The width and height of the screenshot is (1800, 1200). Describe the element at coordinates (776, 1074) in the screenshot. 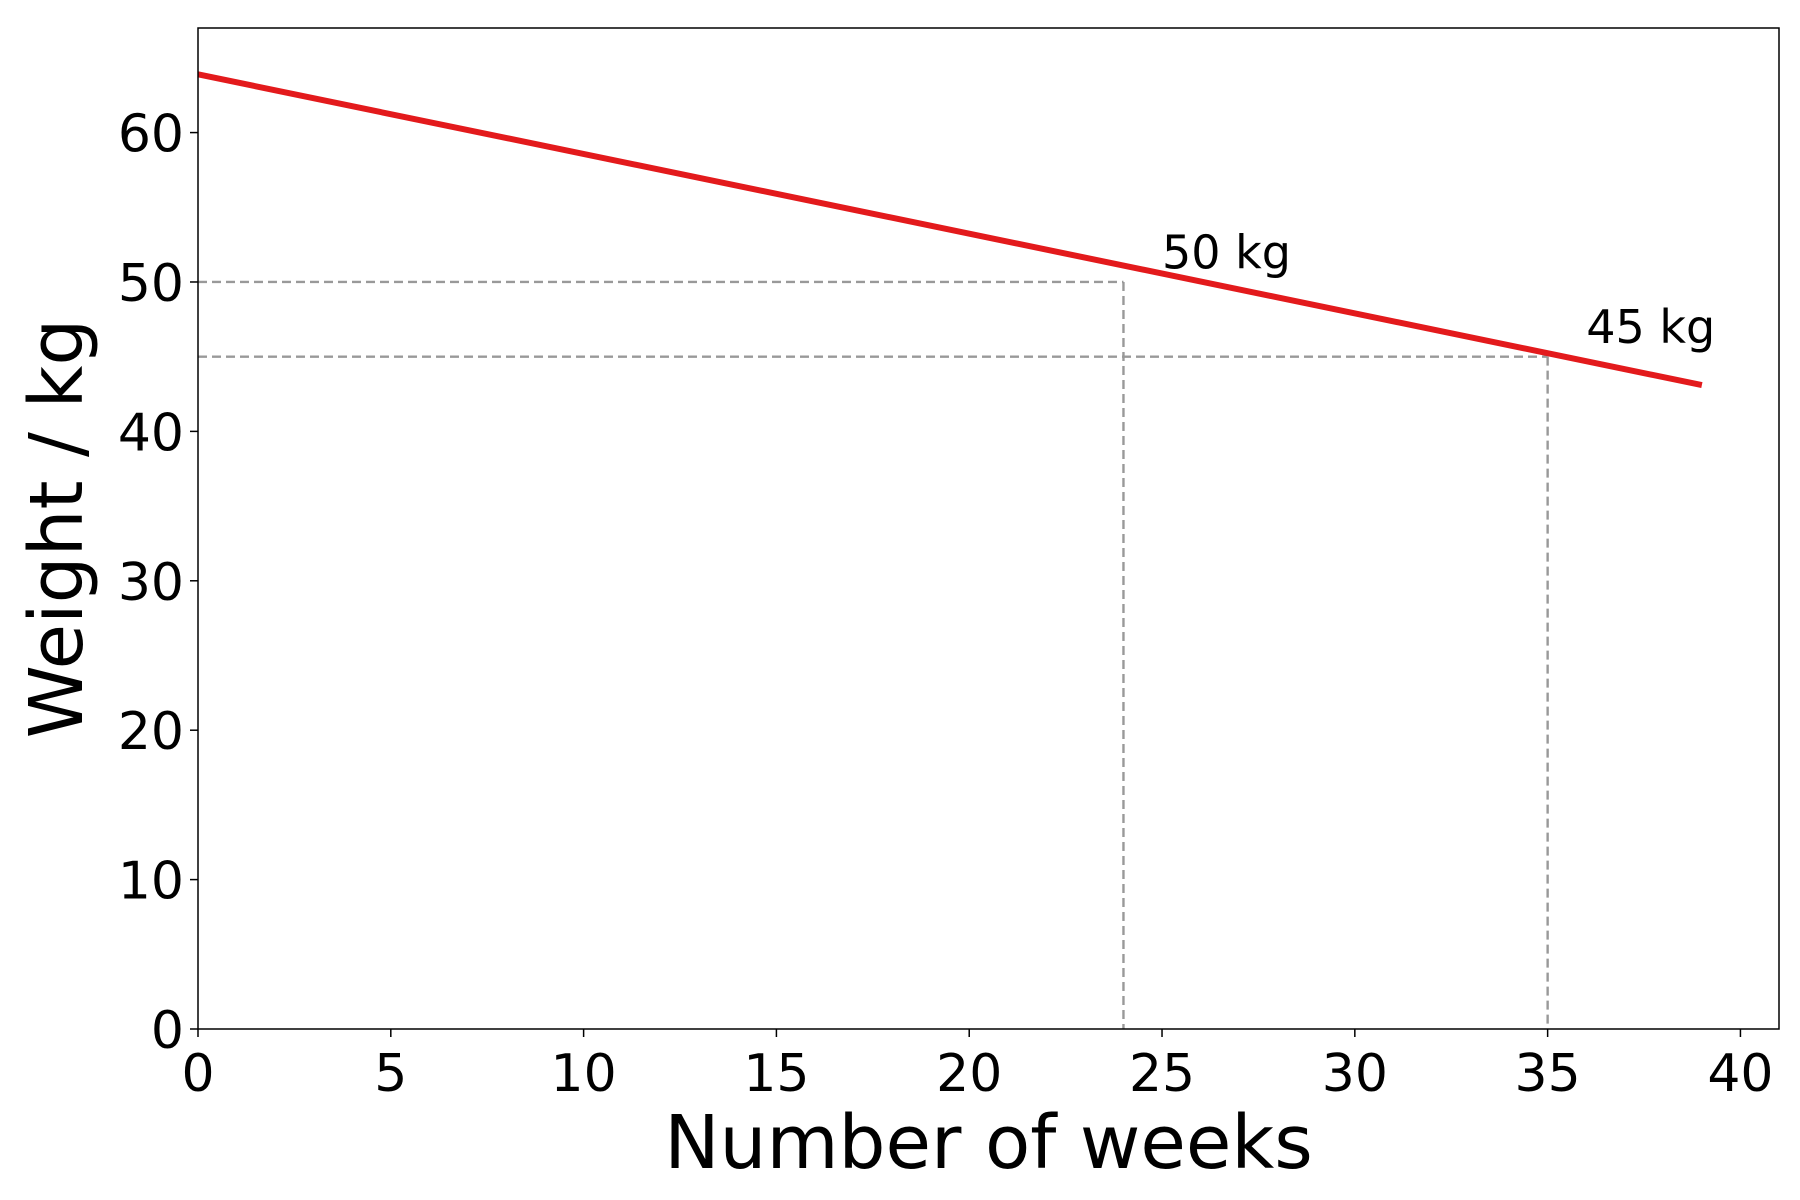

I see `x-tick-label: 15` at that location.